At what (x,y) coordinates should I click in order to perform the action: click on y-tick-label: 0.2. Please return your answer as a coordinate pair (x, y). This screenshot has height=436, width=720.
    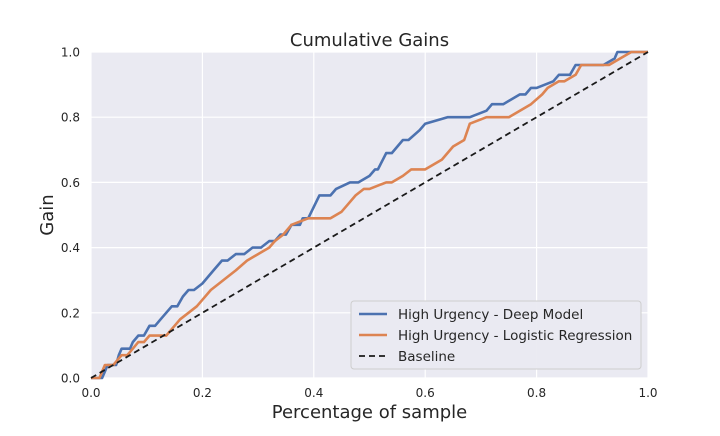
    Looking at the image, I should click on (70, 313).